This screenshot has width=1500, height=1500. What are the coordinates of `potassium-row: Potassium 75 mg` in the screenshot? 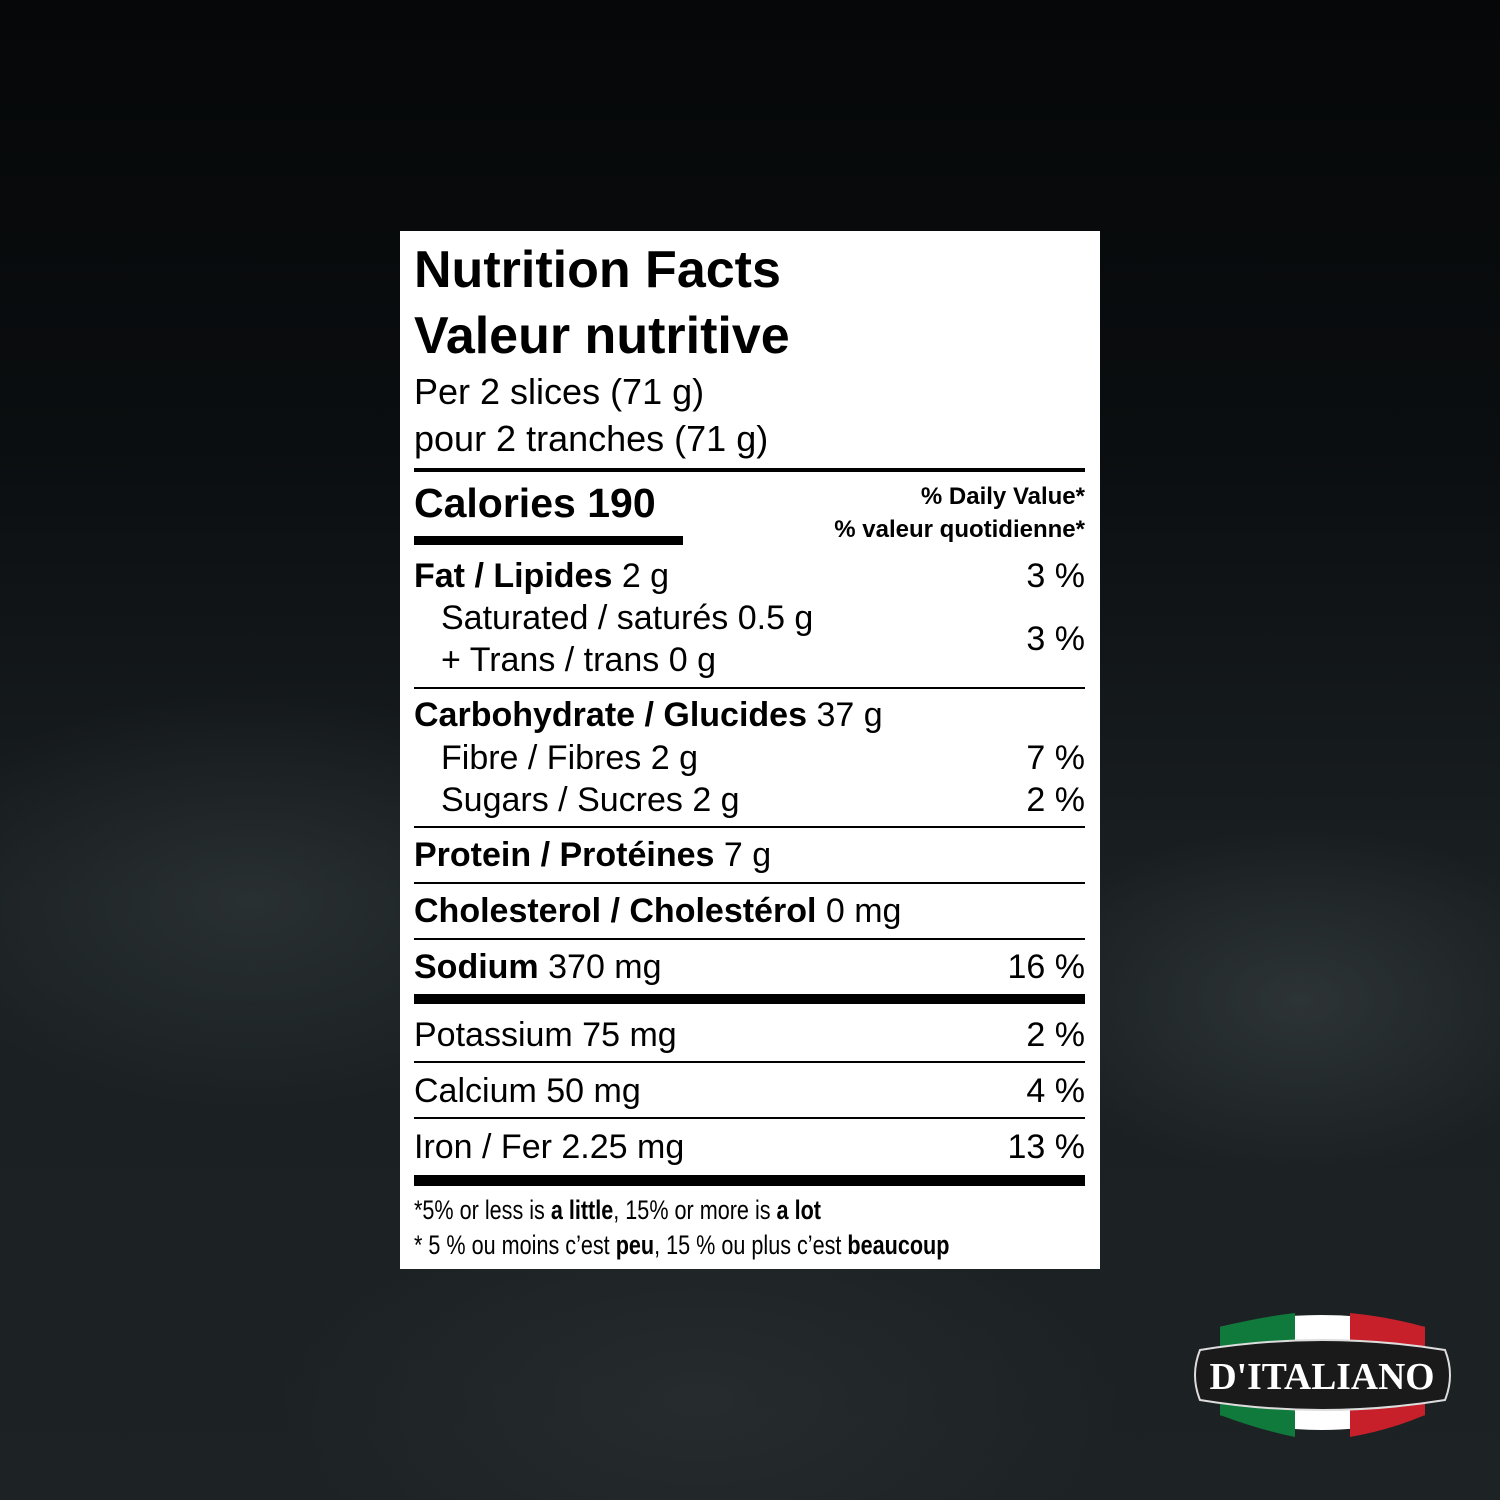 It's located at (545, 1035).